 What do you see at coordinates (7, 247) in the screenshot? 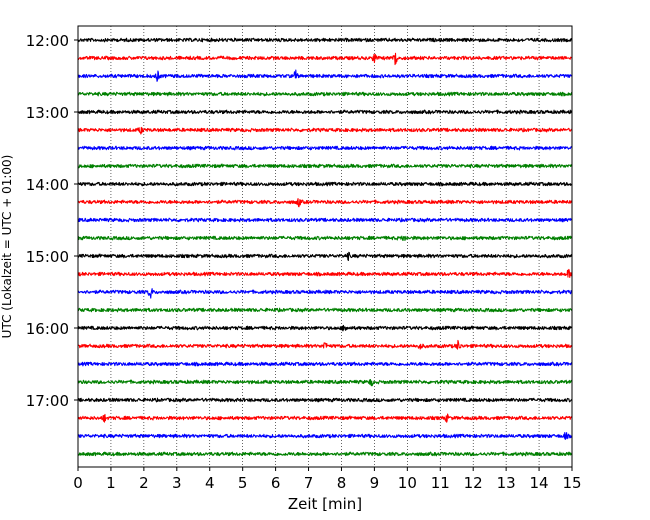
I see `y-axis-label: UTC (Lokalzeit = UTC + 01:00)` at bounding box center [7, 247].